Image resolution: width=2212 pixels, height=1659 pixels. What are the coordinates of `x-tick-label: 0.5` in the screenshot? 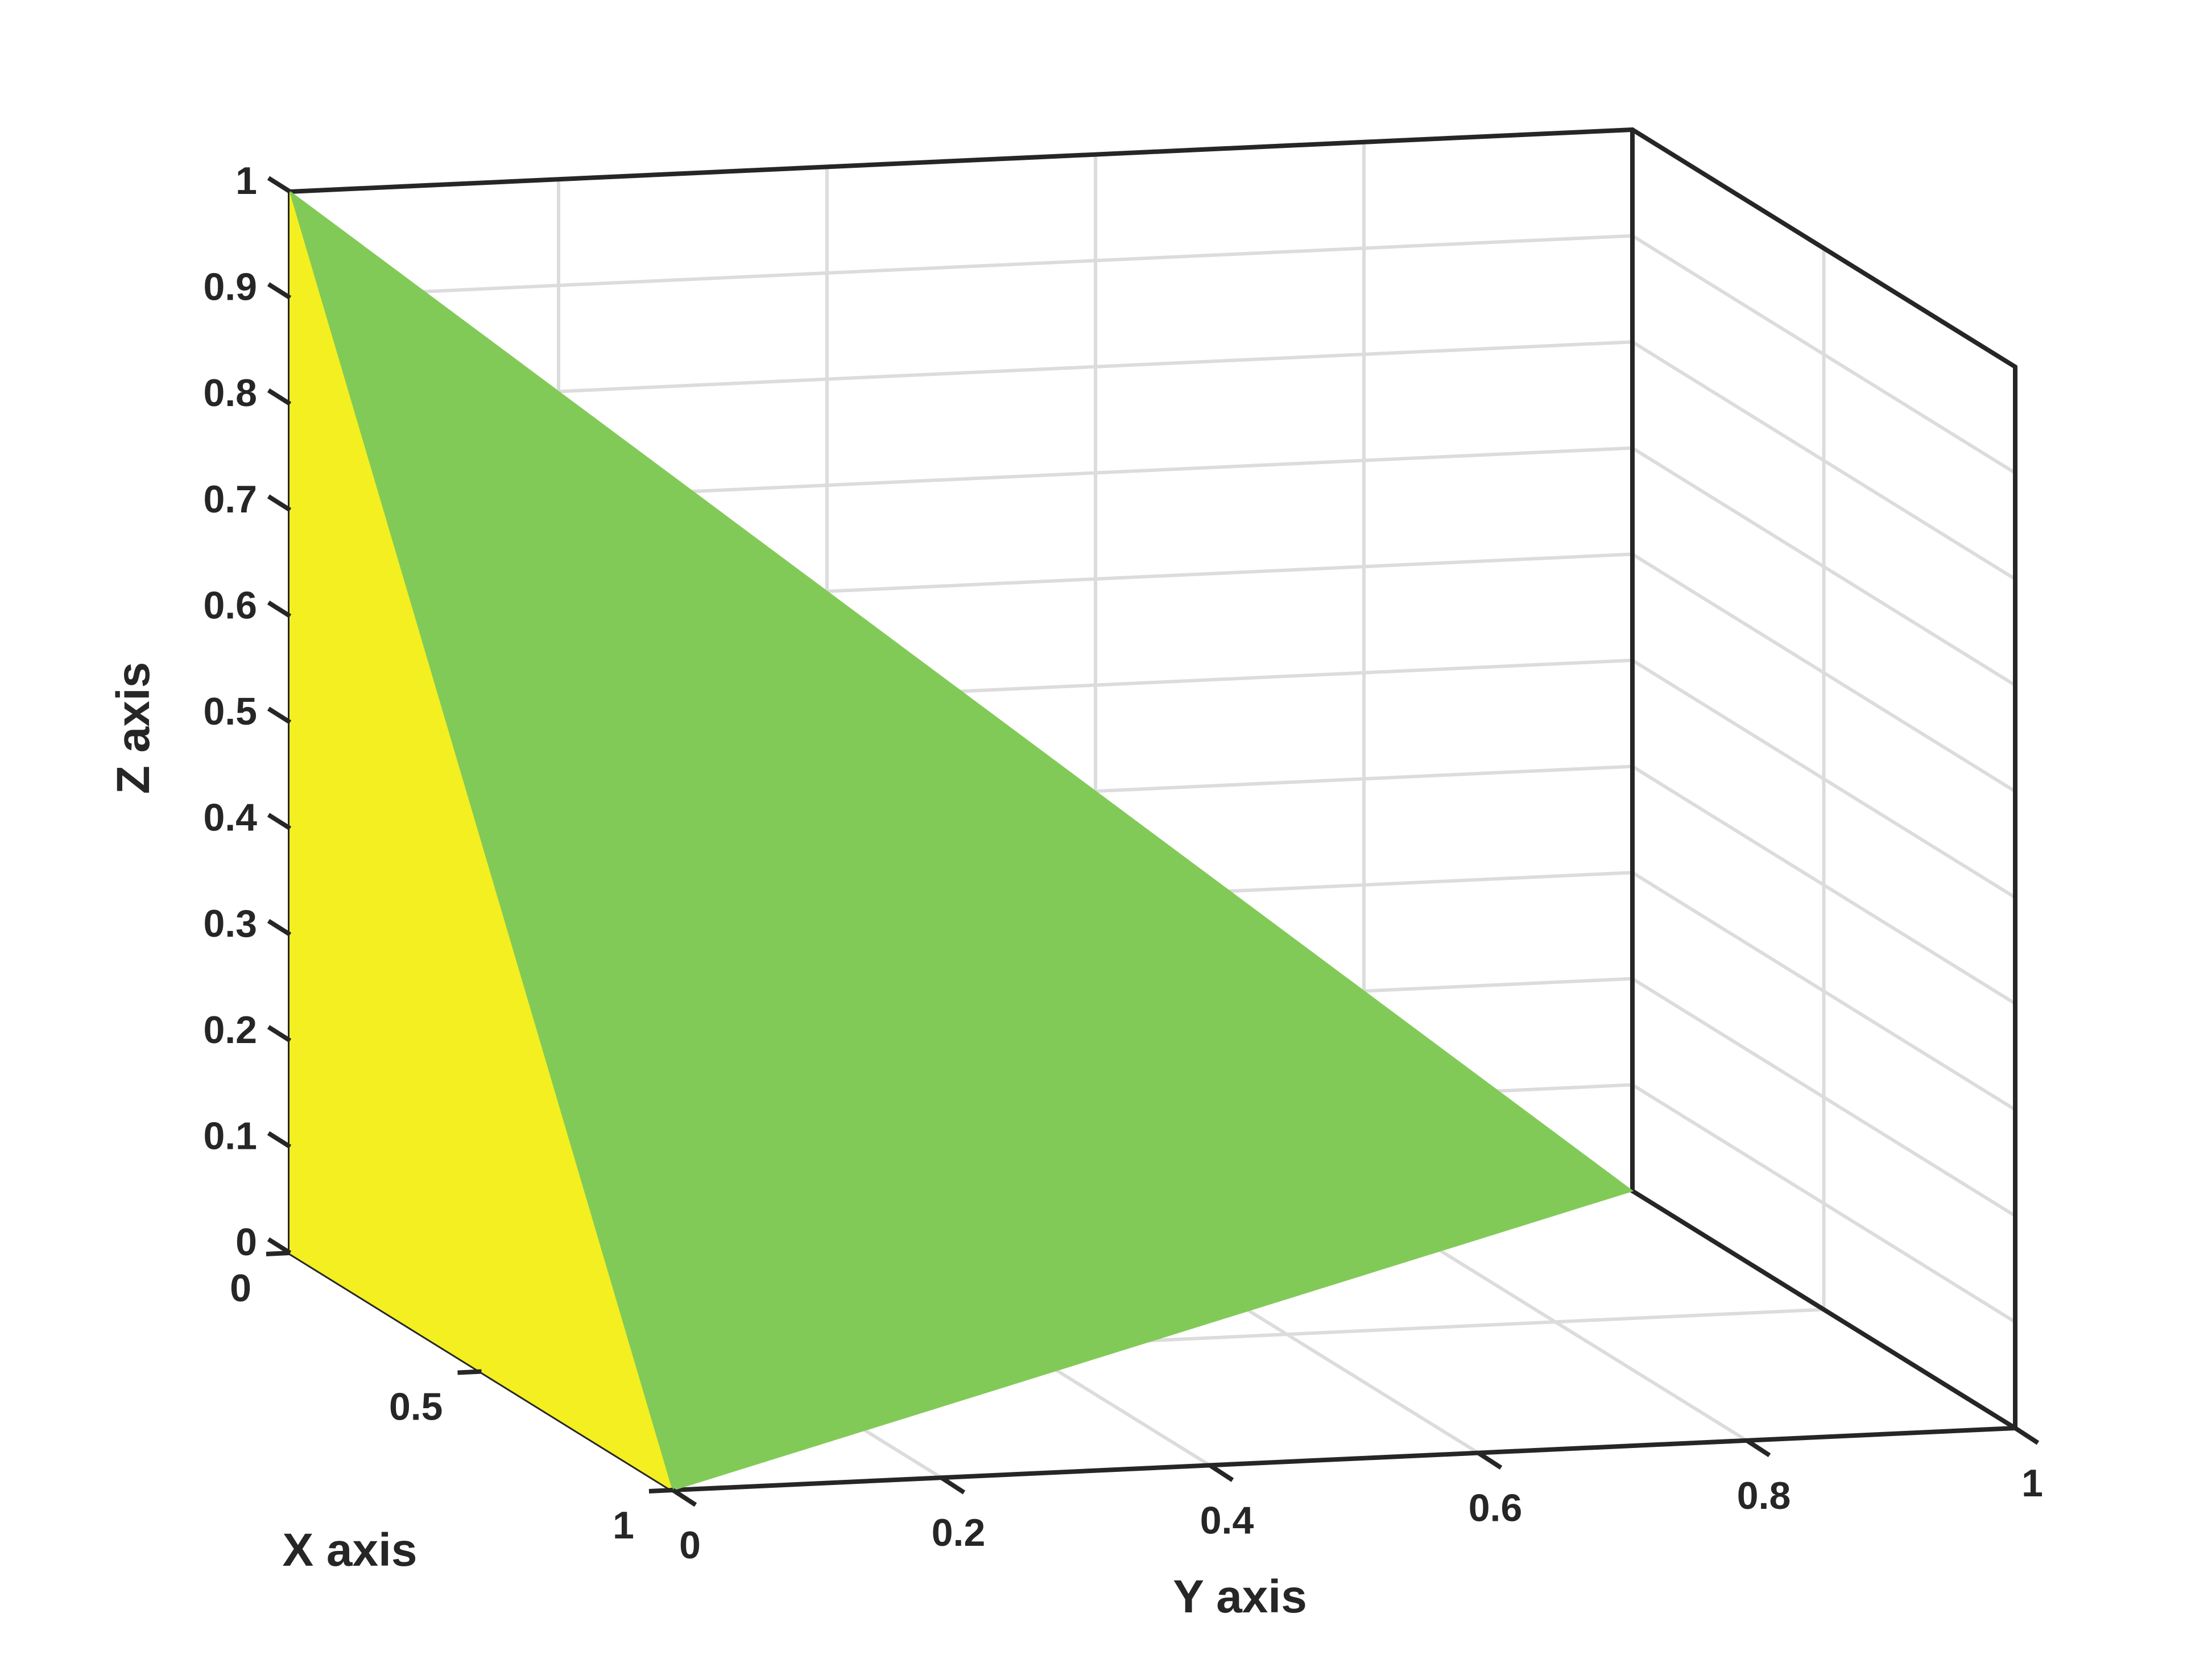 It's located at (416, 1407).